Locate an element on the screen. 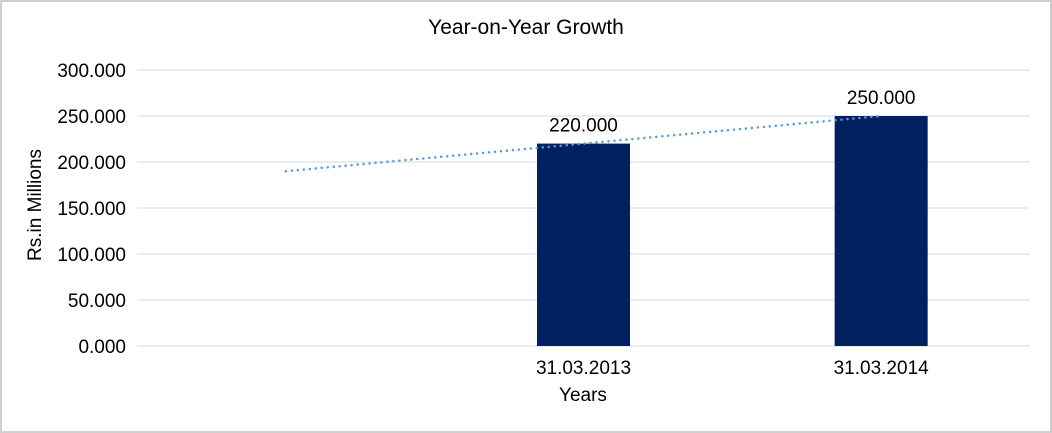 The height and width of the screenshot is (433, 1052). x-axis-tick-labels: 31.03.2013 31.03.2014 is located at coordinates (732, 368).